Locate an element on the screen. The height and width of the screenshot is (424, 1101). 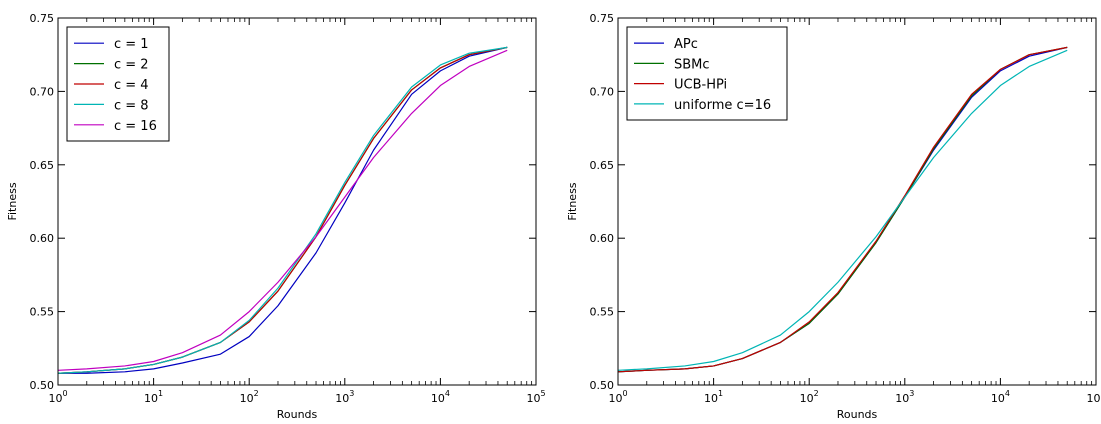
legend-label: SBMc is located at coordinates (692, 64).